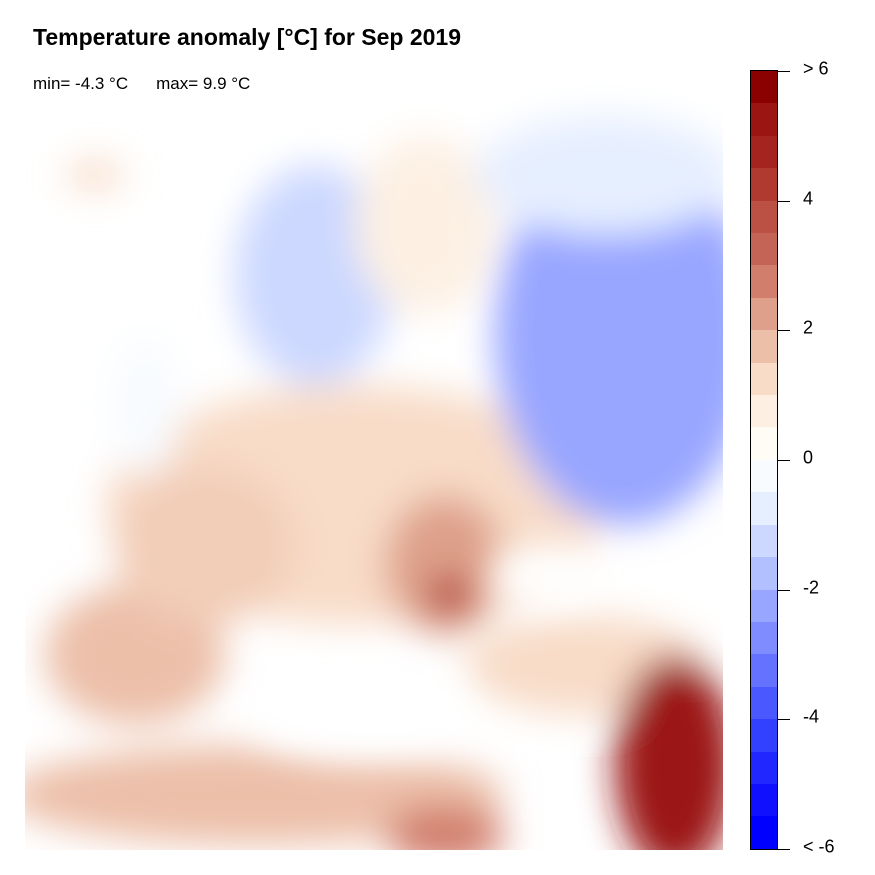 Image resolution: width=875 pixels, height=875 pixels. Describe the element at coordinates (811, 587) in the screenshot. I see `colorbar-tick-label: -2` at that location.